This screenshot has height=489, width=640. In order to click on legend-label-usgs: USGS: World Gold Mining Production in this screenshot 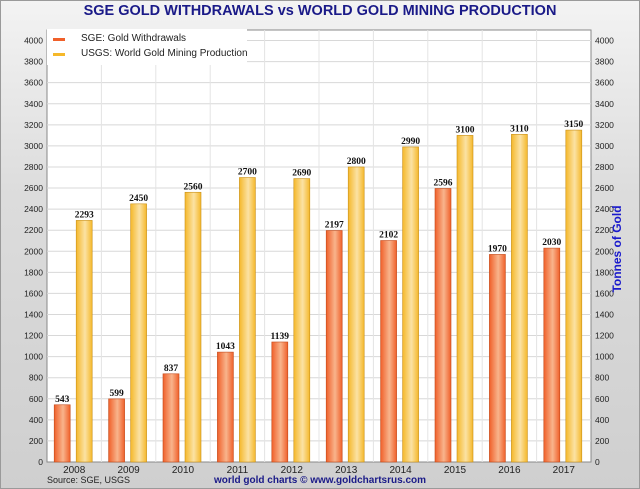, I will do `click(164, 53)`.